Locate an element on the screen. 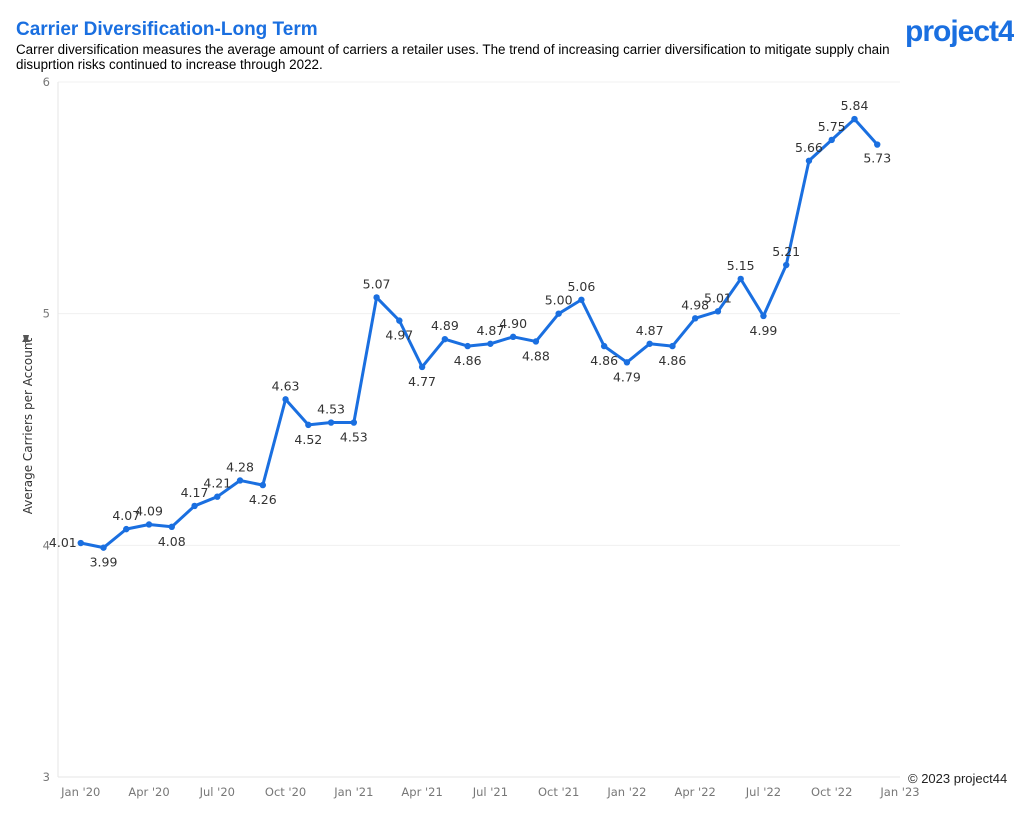 The image size is (1024, 819). x-tick-label: Jan '23 is located at coordinates (899, 792).